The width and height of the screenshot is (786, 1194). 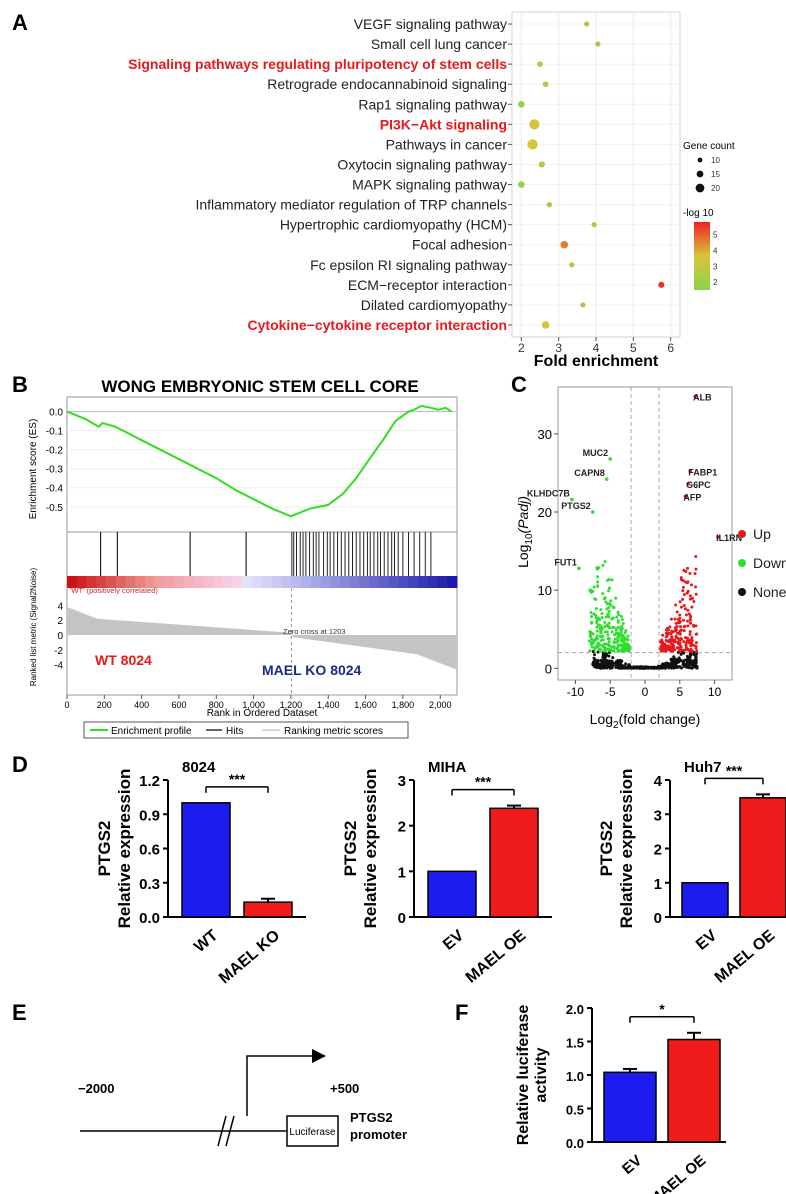 What do you see at coordinates (402, 872) in the screenshot?
I see `y-tick-label: 1` at bounding box center [402, 872].